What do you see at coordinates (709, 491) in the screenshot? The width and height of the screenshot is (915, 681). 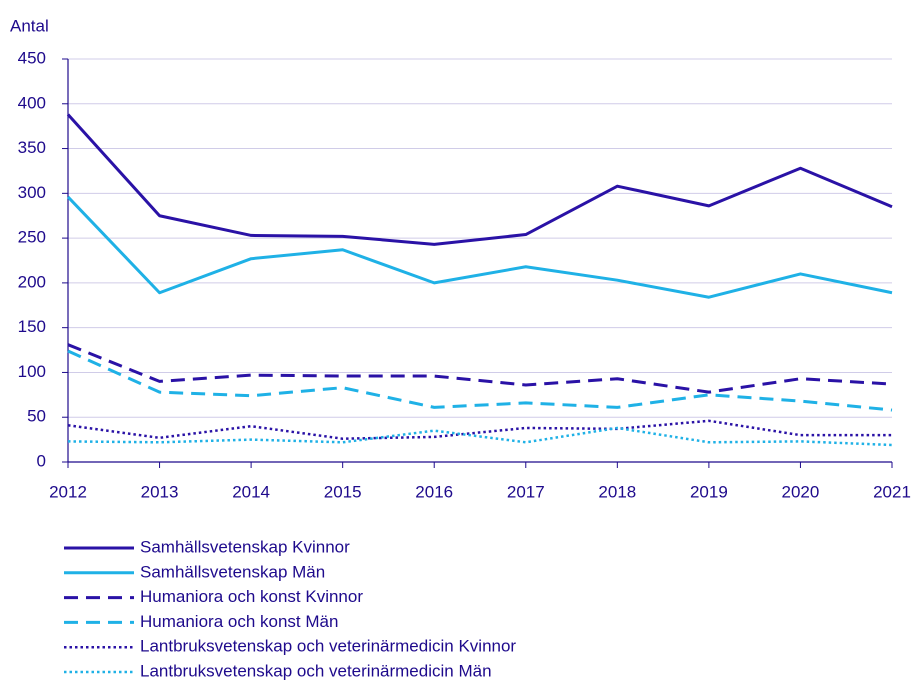 I see `x-tick-label: 2019` at bounding box center [709, 491].